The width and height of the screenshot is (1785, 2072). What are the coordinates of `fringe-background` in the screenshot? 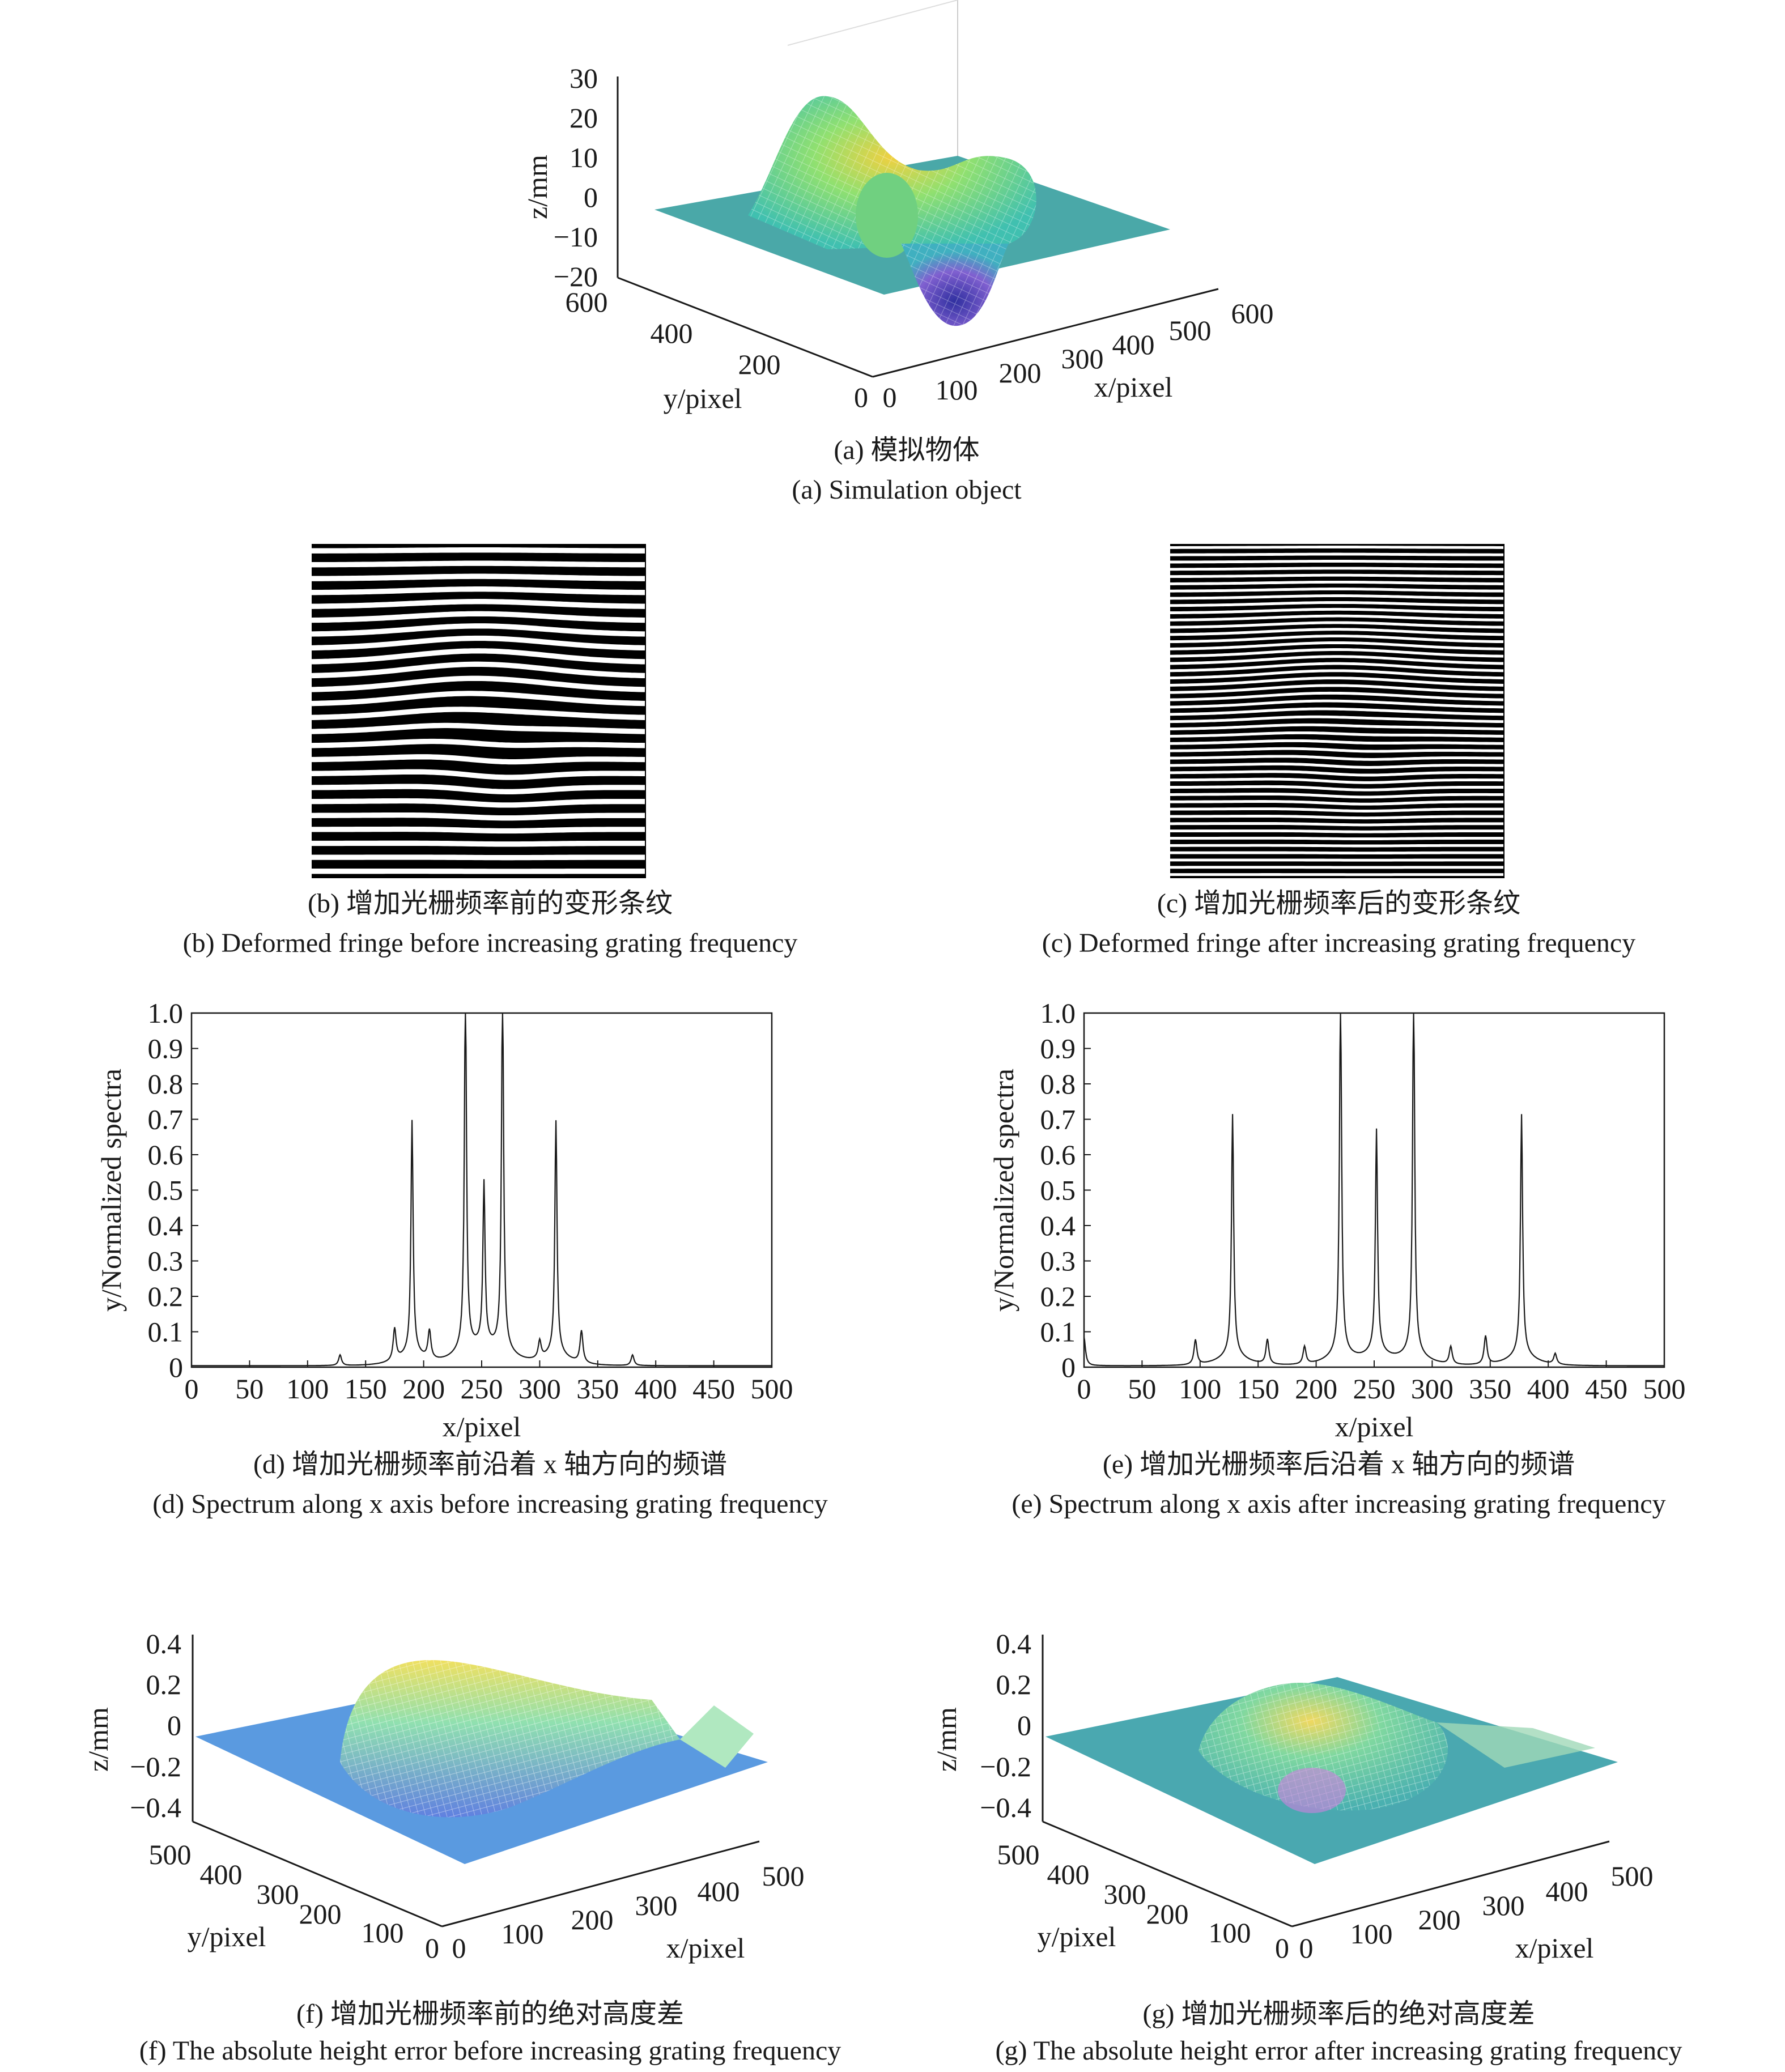 It's located at (1337, 711).